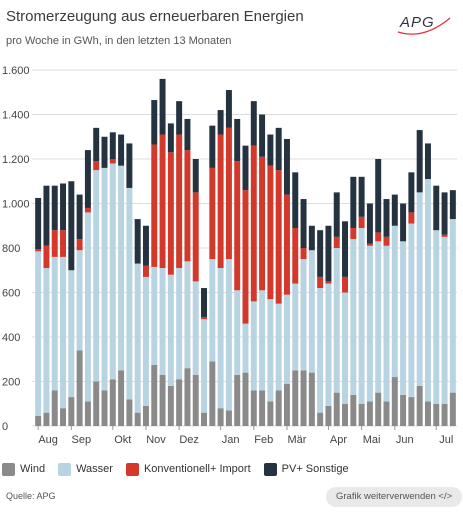 This screenshot has height=512, width=463. What do you see at coordinates (85, 469) in the screenshot?
I see `legend-item-wasser: Wasser` at bounding box center [85, 469].